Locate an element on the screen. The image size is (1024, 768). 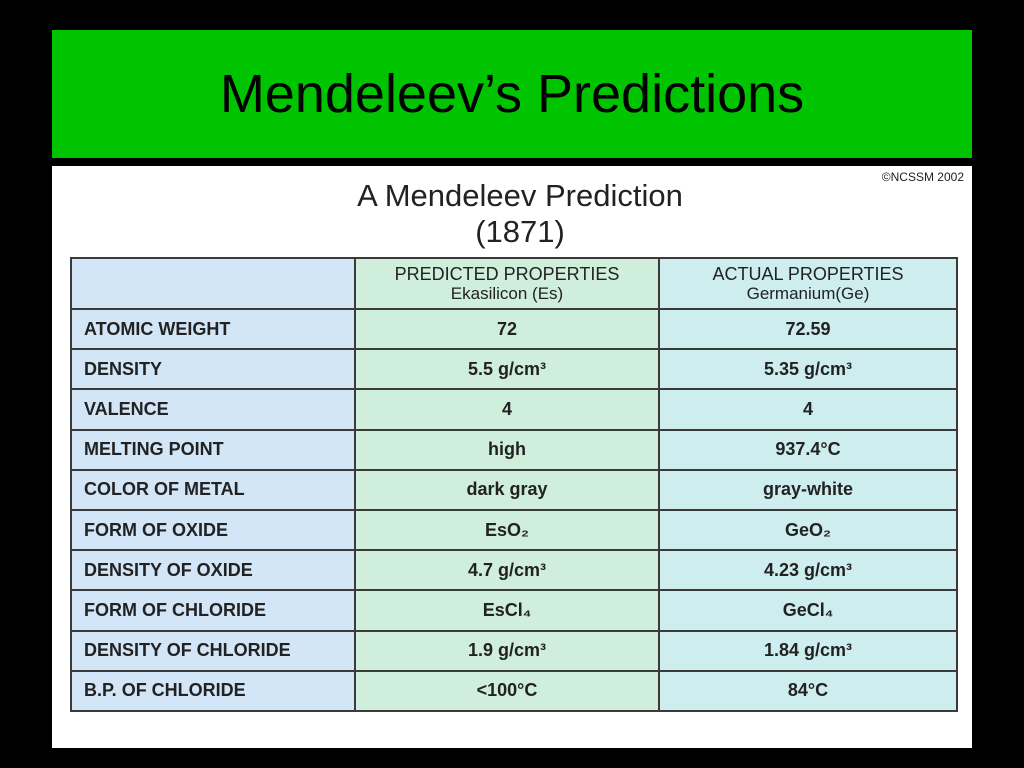
actual-value: 72.59 is located at coordinates (808, 329).